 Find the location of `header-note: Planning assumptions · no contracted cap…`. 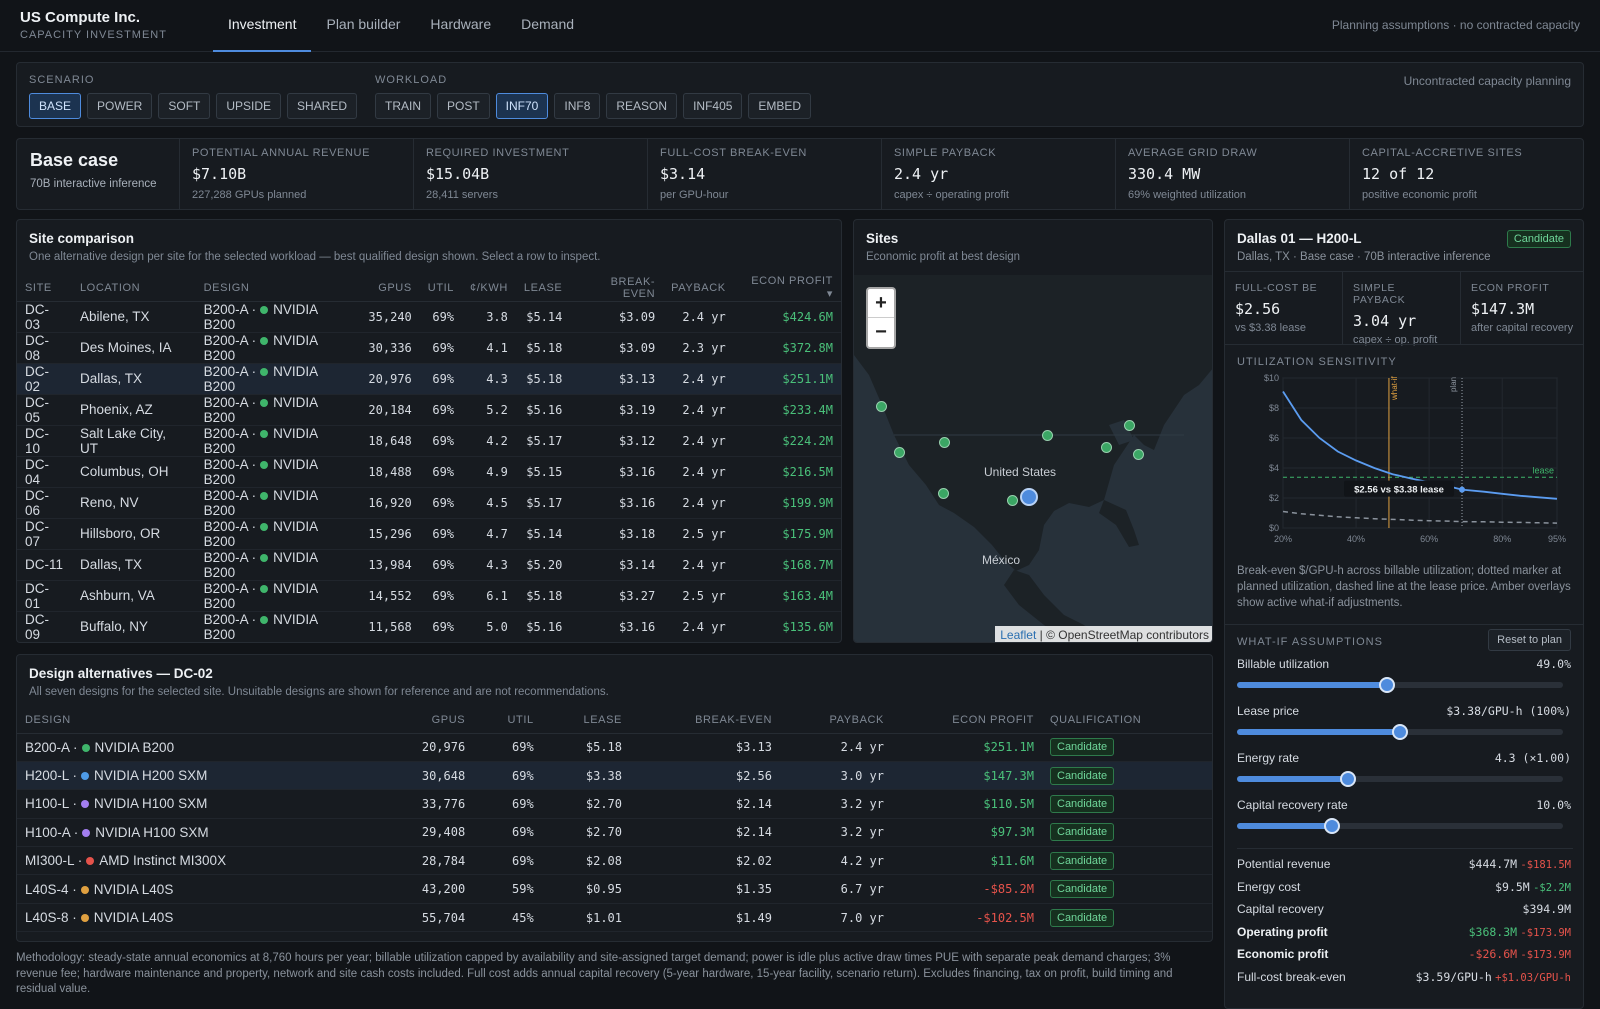

header-note: Planning assumptions · no contracted cap… is located at coordinates (1455, 25).